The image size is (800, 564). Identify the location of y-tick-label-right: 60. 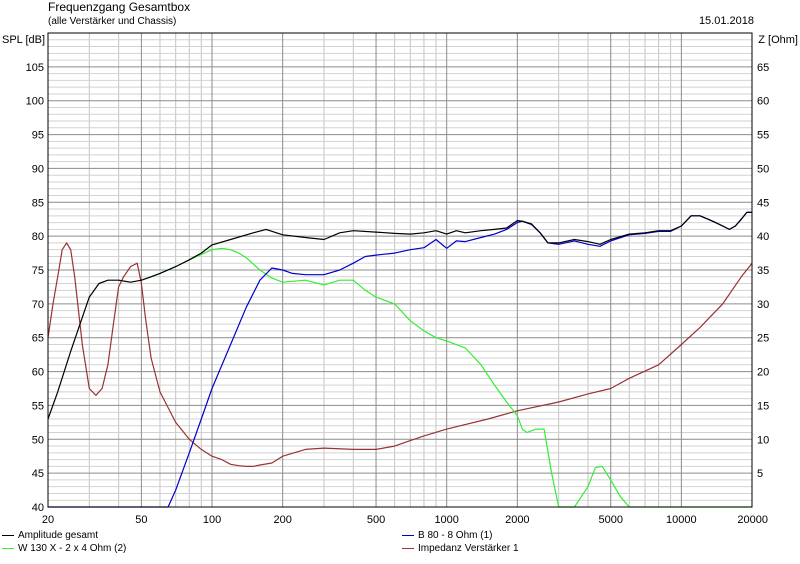
(763, 102).